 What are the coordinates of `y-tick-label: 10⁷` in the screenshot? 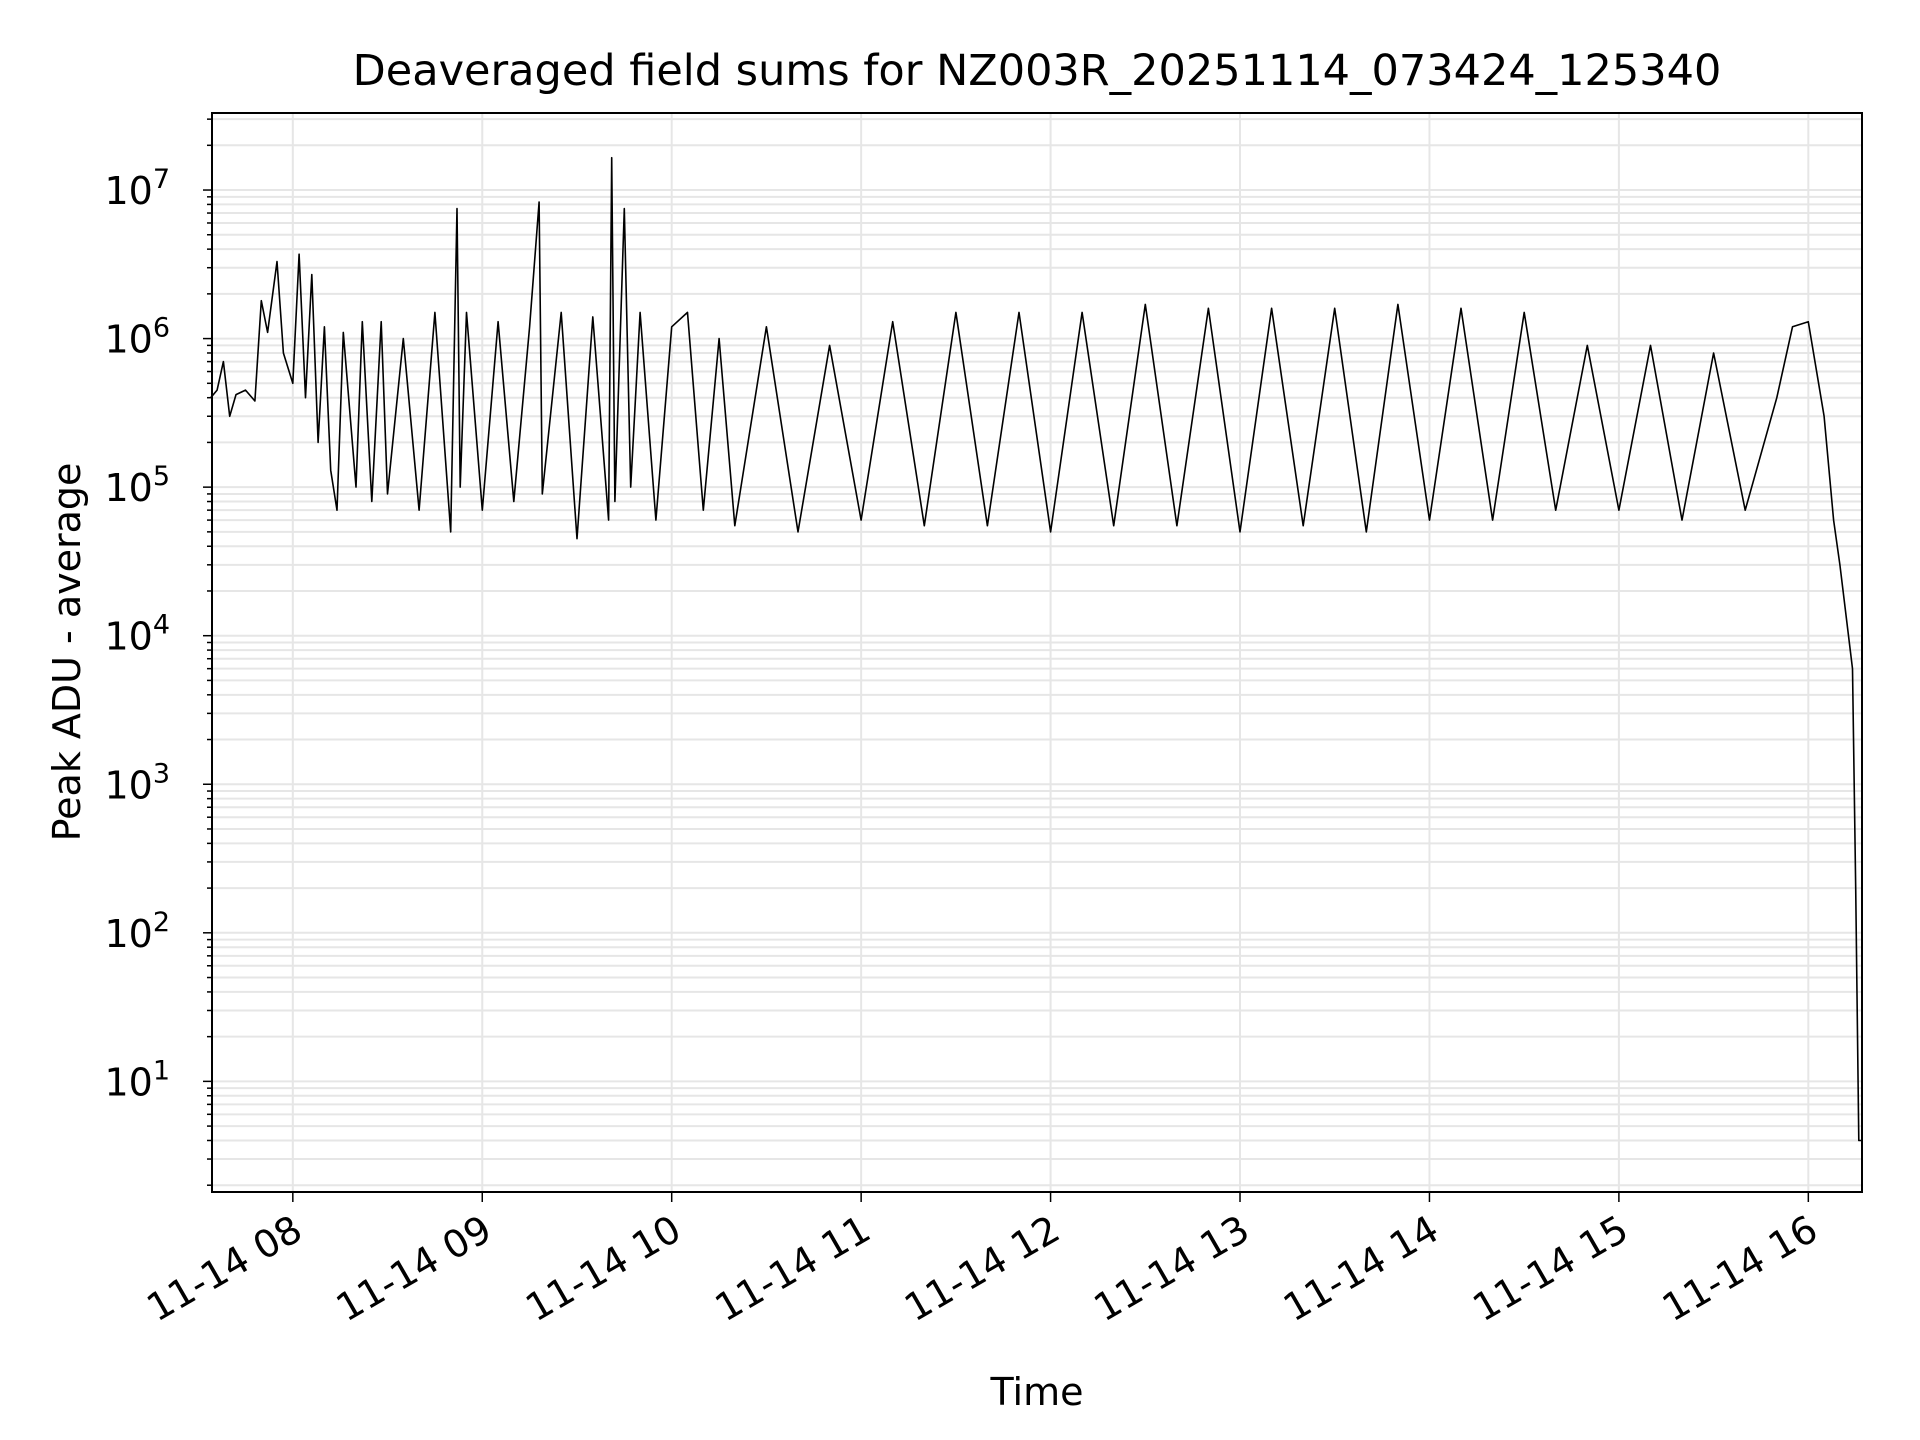 It's located at (137, 188).